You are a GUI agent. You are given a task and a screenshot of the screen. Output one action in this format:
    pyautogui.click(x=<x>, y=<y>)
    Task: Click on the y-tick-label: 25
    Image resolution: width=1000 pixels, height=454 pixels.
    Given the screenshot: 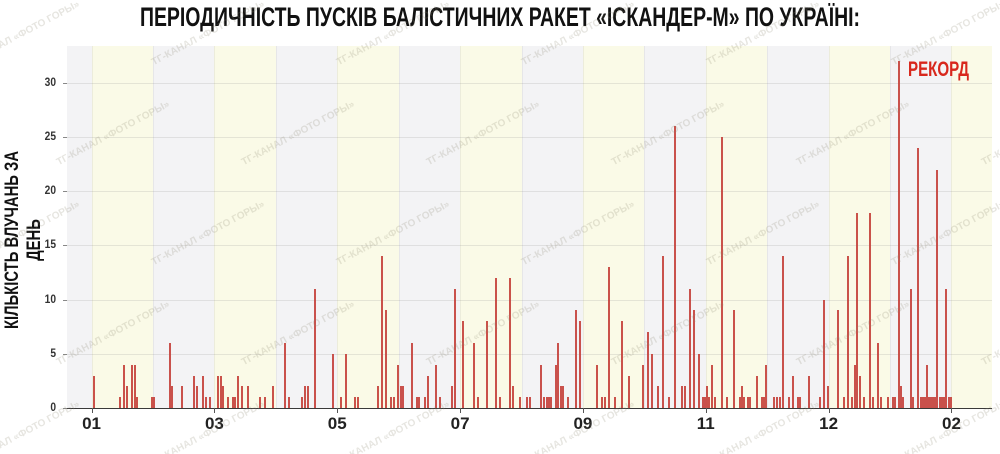 What is the action you would take?
    pyautogui.click(x=50, y=136)
    